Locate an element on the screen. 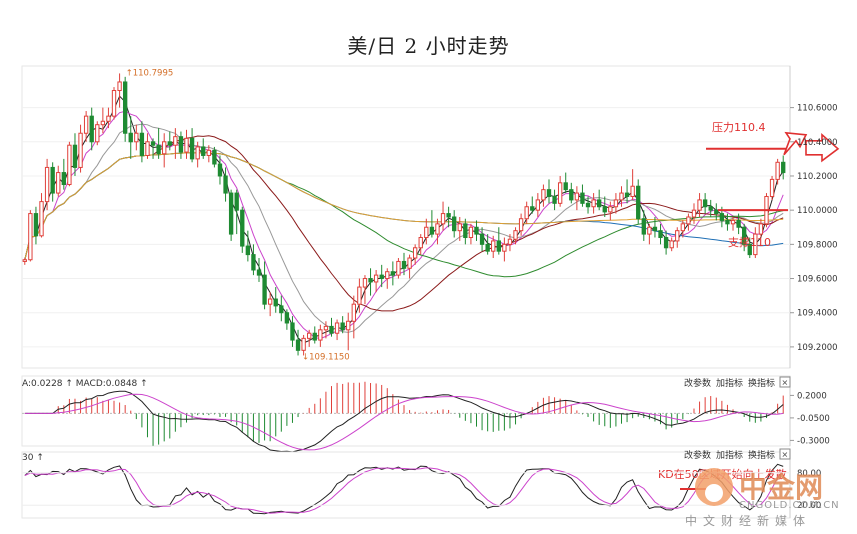  watermark-subtitle: 中文财经新媒体 is located at coordinates (748, 521).